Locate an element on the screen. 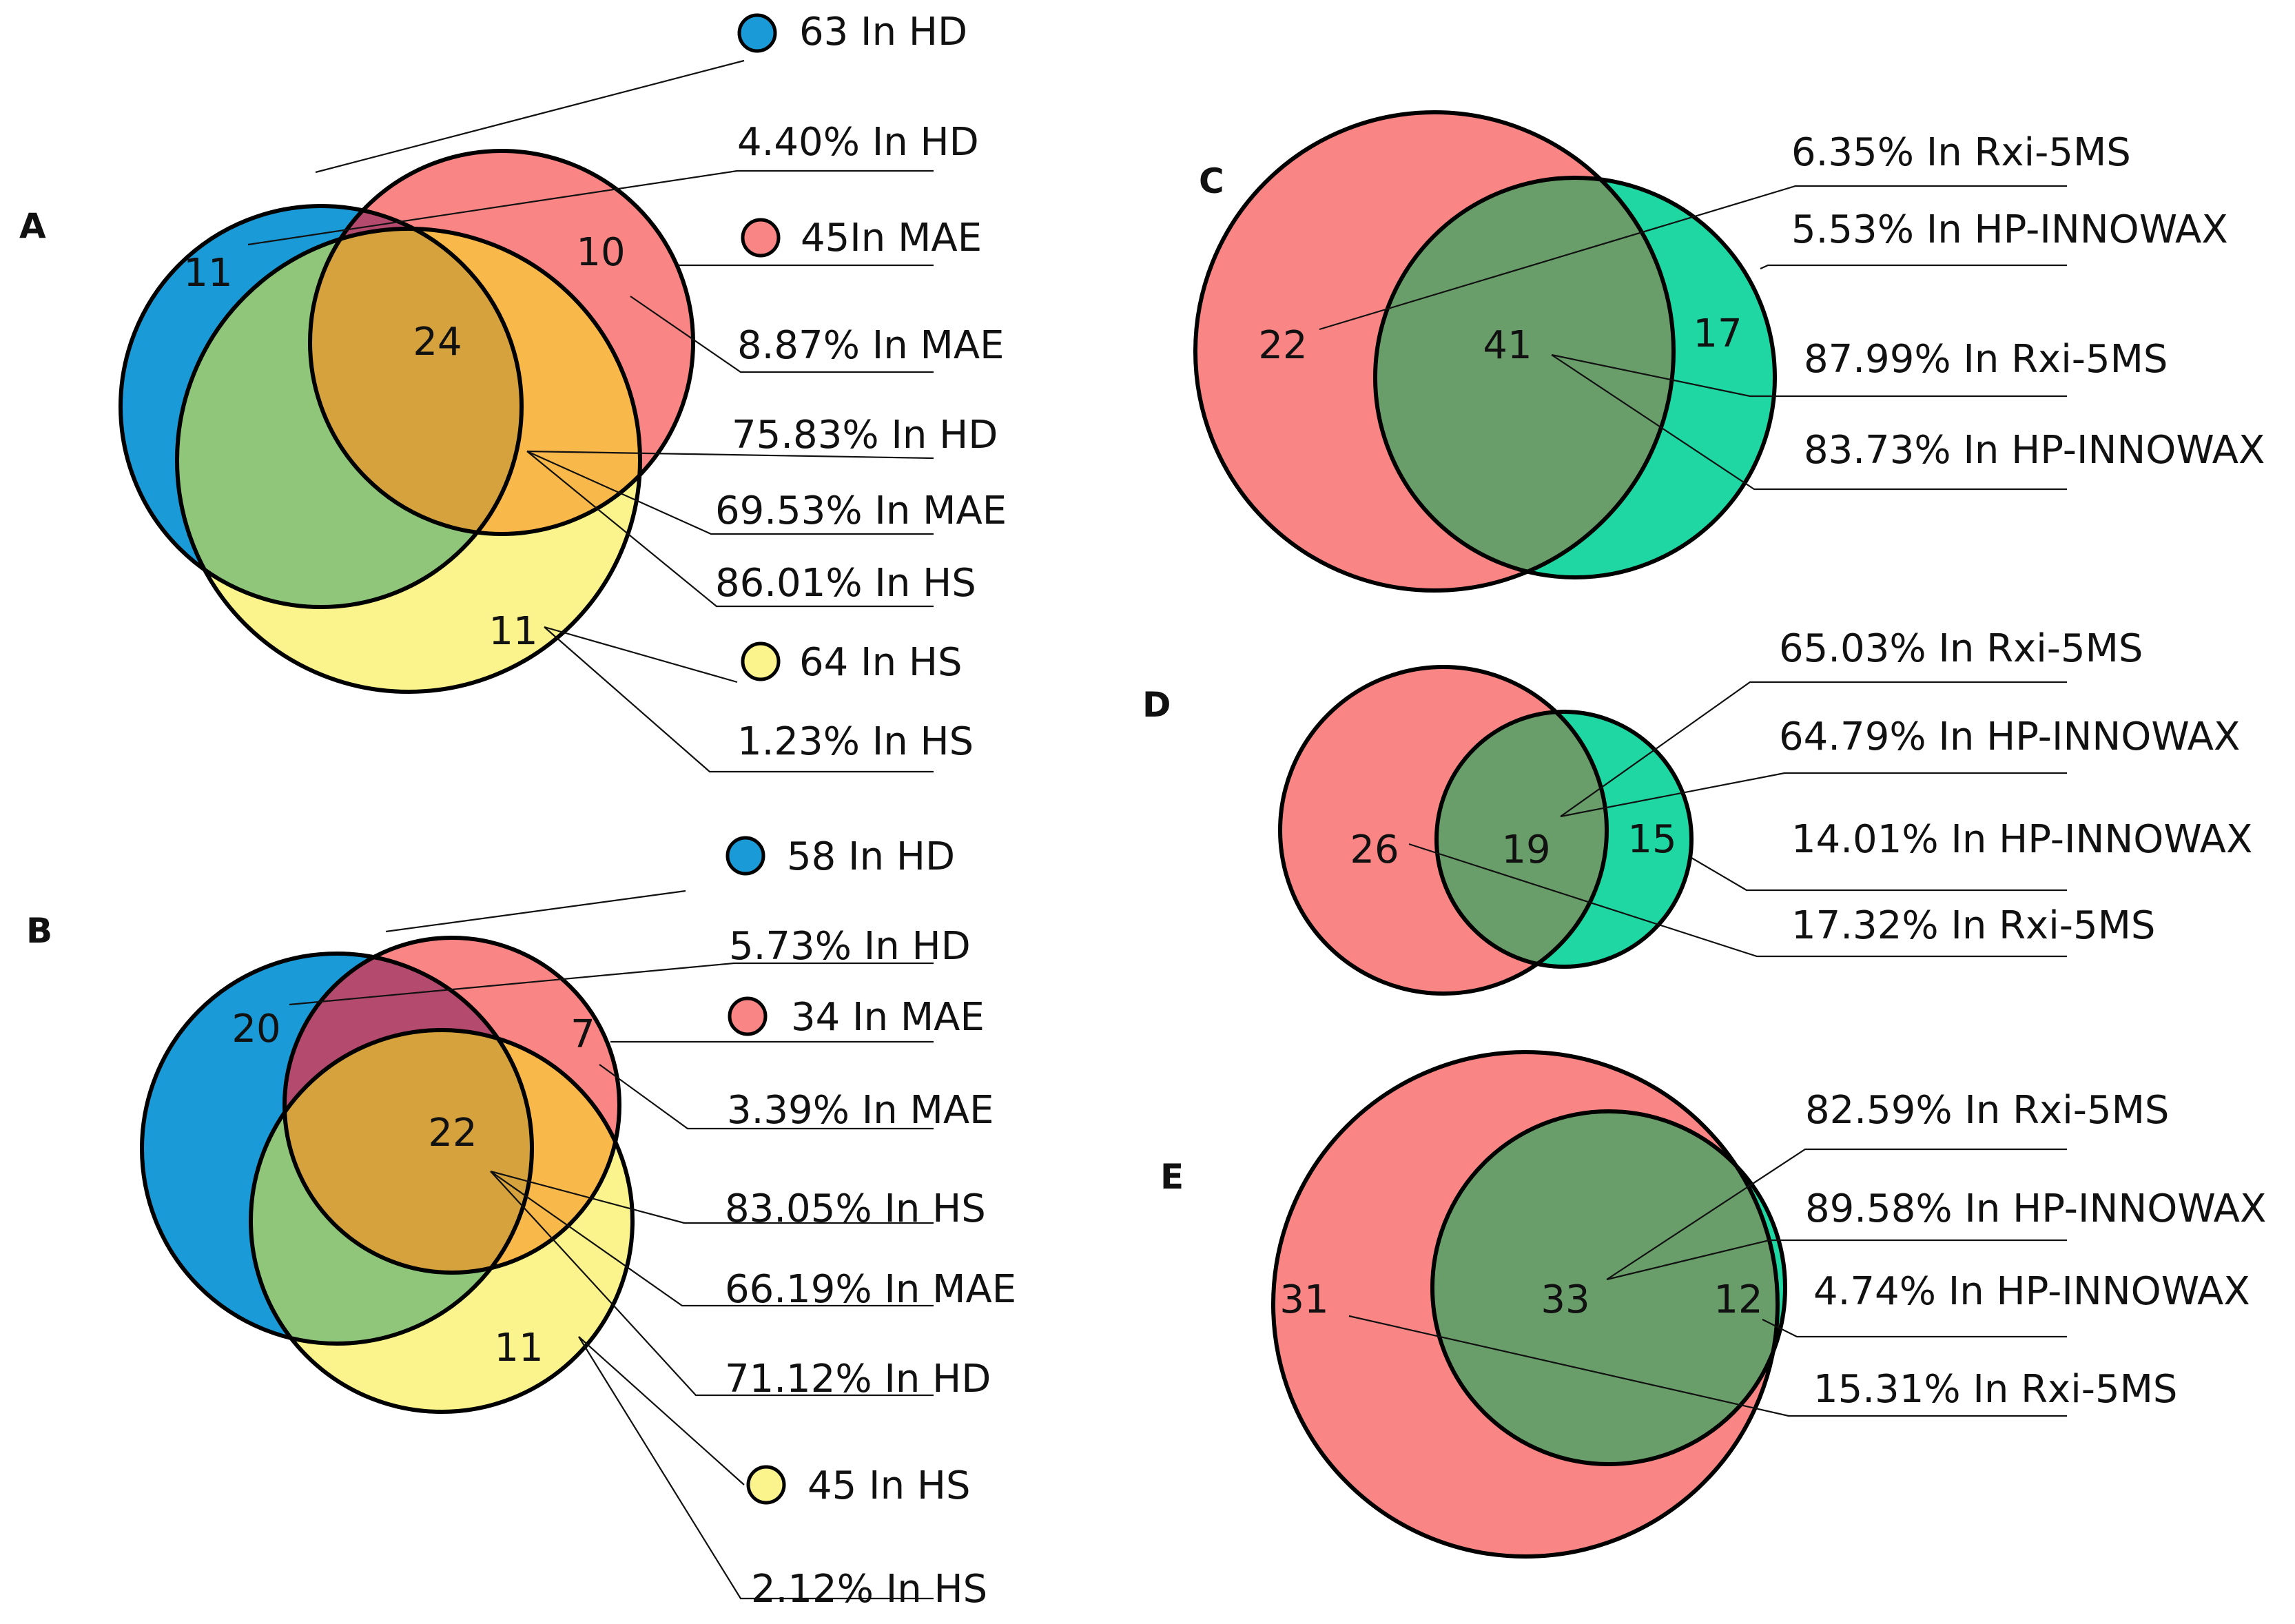  region-center: 24 is located at coordinates (437, 342).